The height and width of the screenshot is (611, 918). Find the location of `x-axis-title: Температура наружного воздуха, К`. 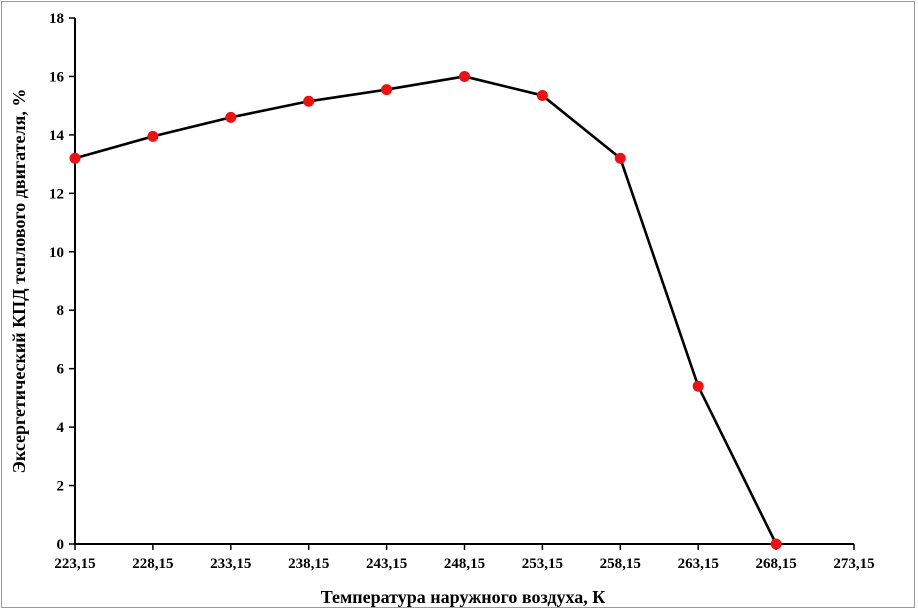

x-axis-title: Температура наружного воздуха, К is located at coordinates (463, 597).